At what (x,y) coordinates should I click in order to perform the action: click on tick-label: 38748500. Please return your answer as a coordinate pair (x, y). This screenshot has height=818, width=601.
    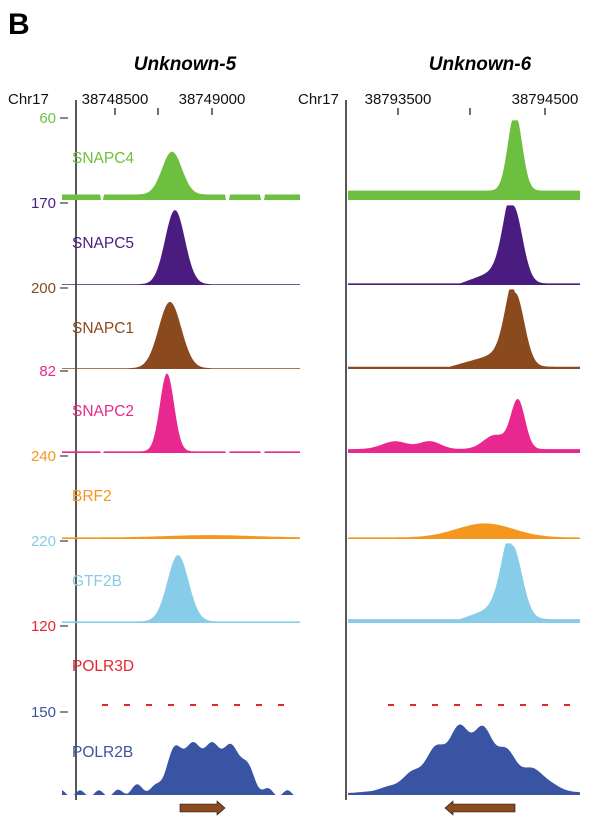
    Looking at the image, I should click on (115, 99).